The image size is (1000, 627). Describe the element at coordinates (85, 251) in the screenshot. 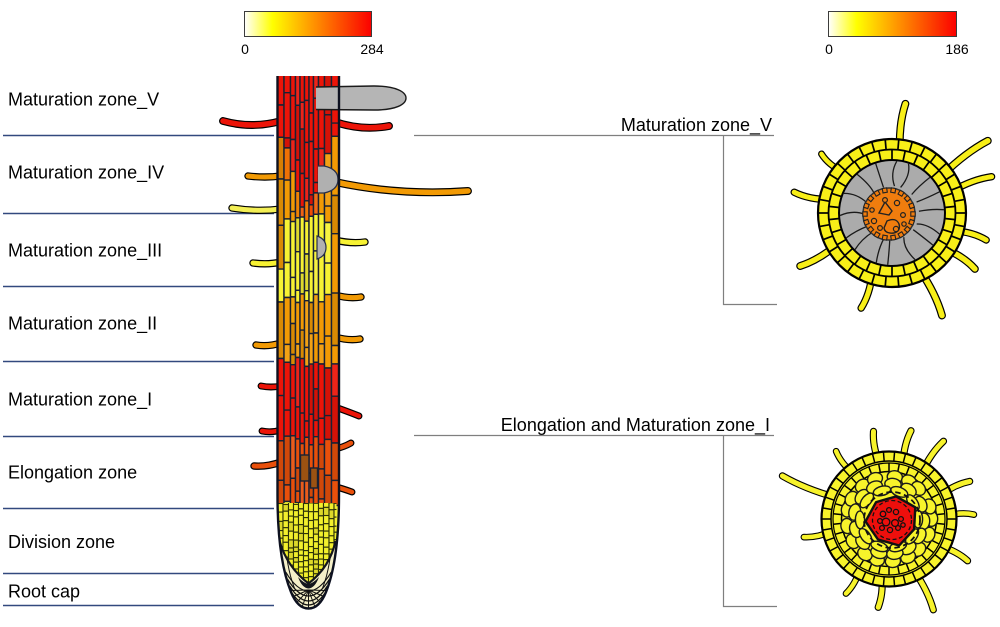

I see `svg-text: Maturation zone_III` at that location.